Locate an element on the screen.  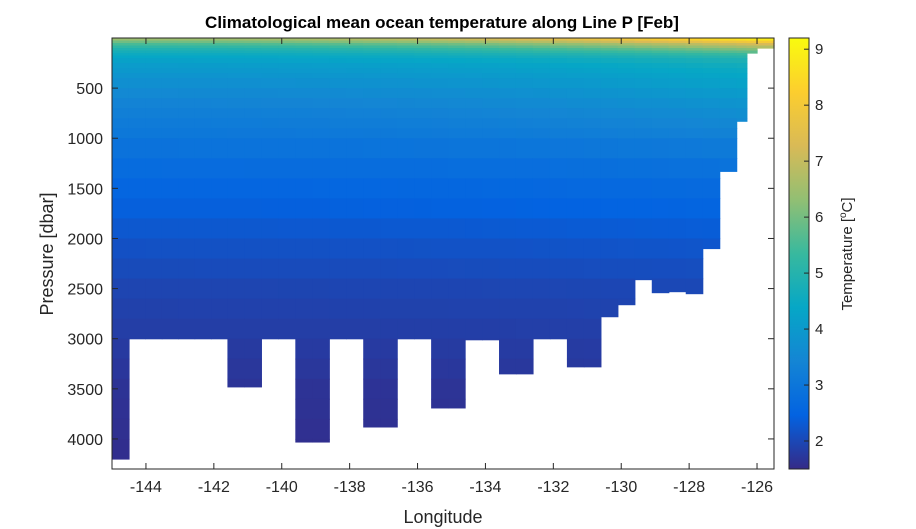
colorbar-tick-label: 7 is located at coordinates (819, 161).